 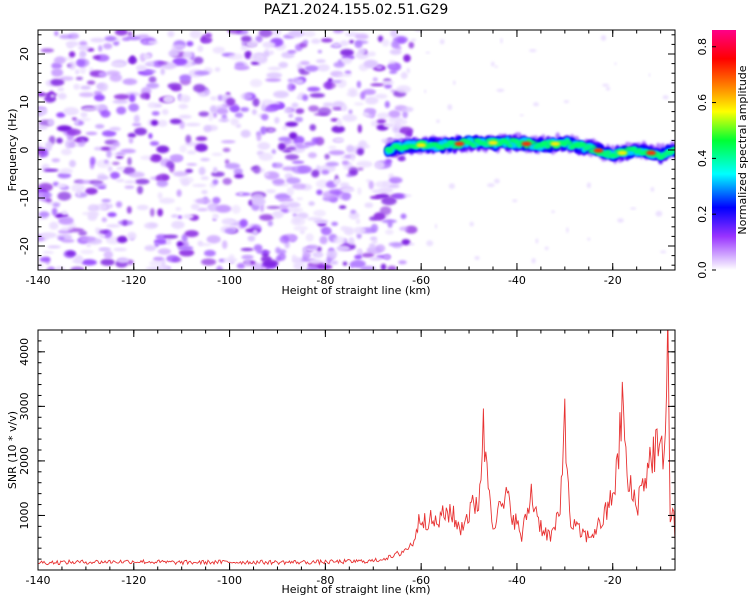 I want to click on snr-x-tick-label: -100, so click(x=229, y=580).